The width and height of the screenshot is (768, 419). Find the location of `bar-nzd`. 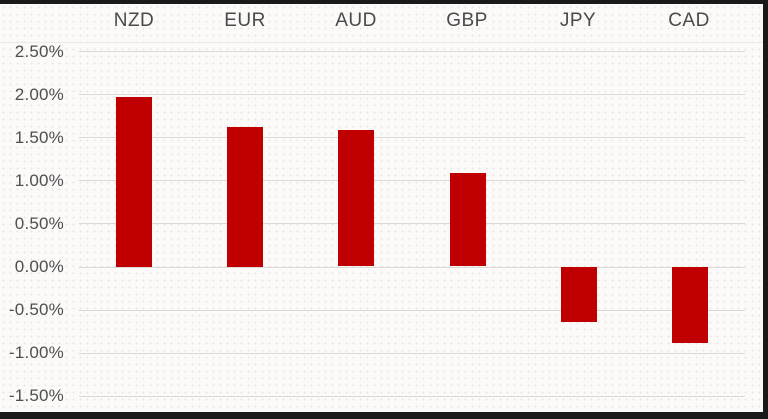

bar-nzd is located at coordinates (134, 182).